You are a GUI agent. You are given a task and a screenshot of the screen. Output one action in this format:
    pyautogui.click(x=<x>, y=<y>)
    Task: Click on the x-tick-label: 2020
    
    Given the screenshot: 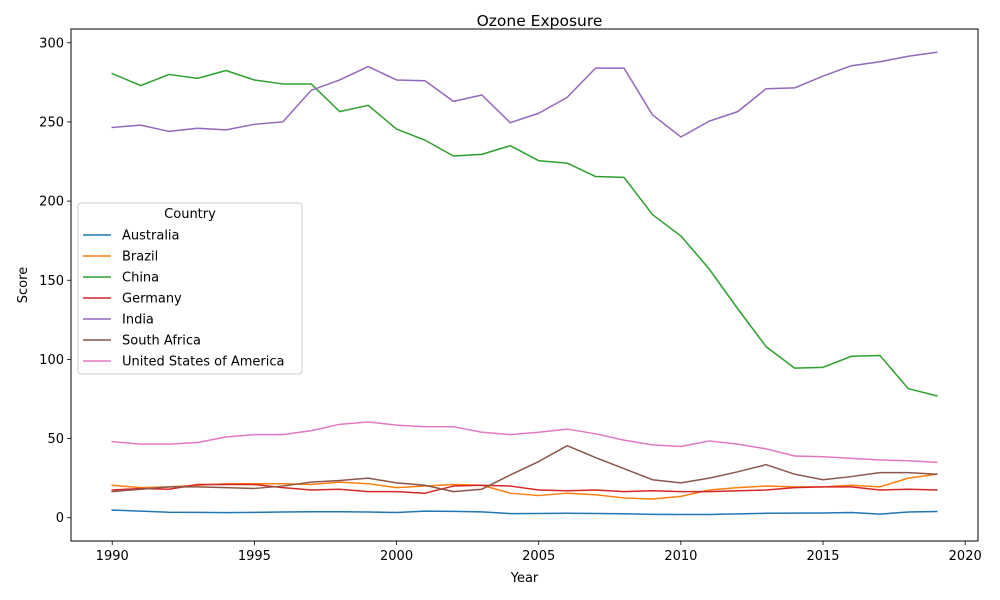 What is the action you would take?
    pyautogui.click(x=965, y=556)
    